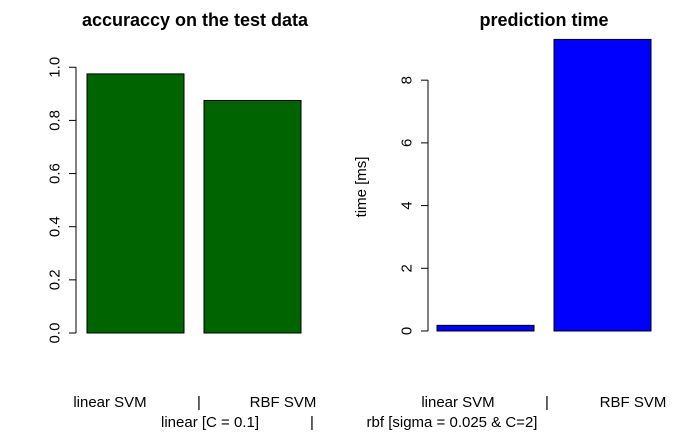 The height and width of the screenshot is (437, 700). Describe the element at coordinates (458, 402) in the screenshot. I see `chart-2-category-label-1: linear SVM` at that location.